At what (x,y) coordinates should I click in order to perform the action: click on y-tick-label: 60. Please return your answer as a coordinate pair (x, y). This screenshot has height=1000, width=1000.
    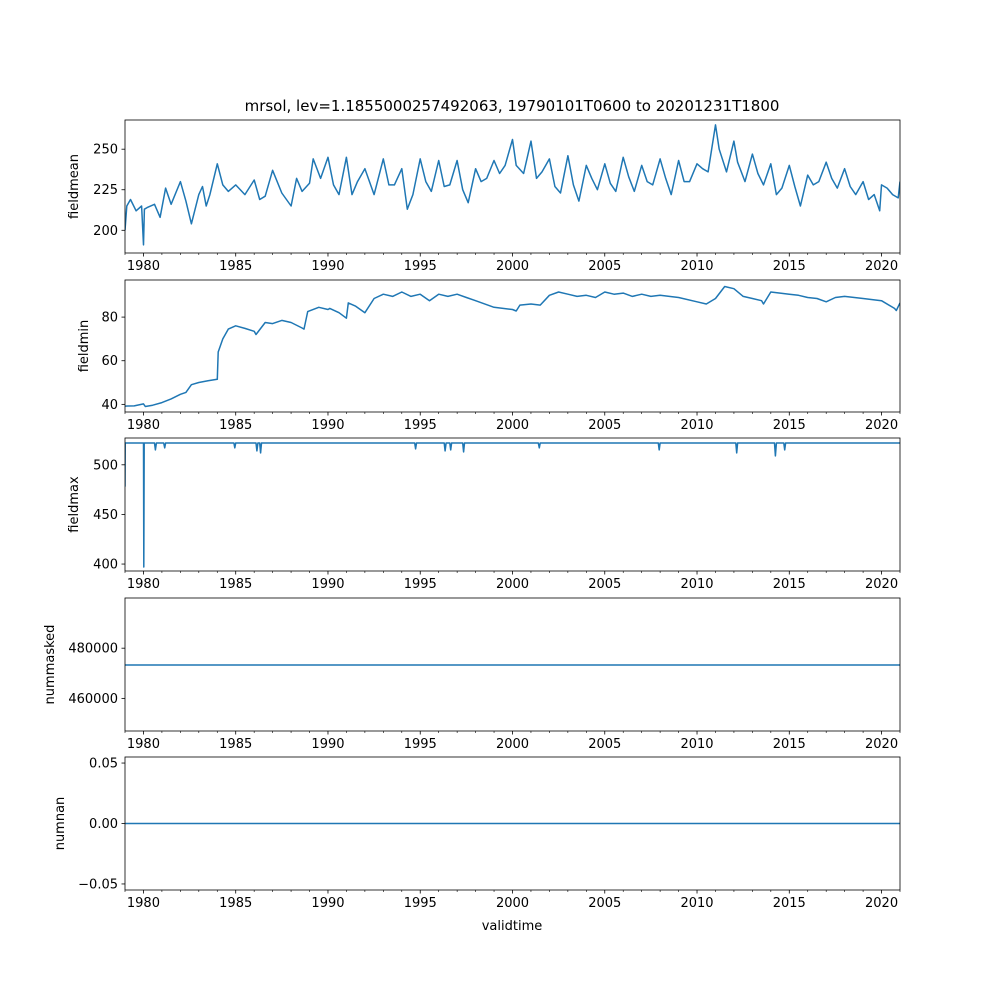
    Looking at the image, I should click on (109, 361).